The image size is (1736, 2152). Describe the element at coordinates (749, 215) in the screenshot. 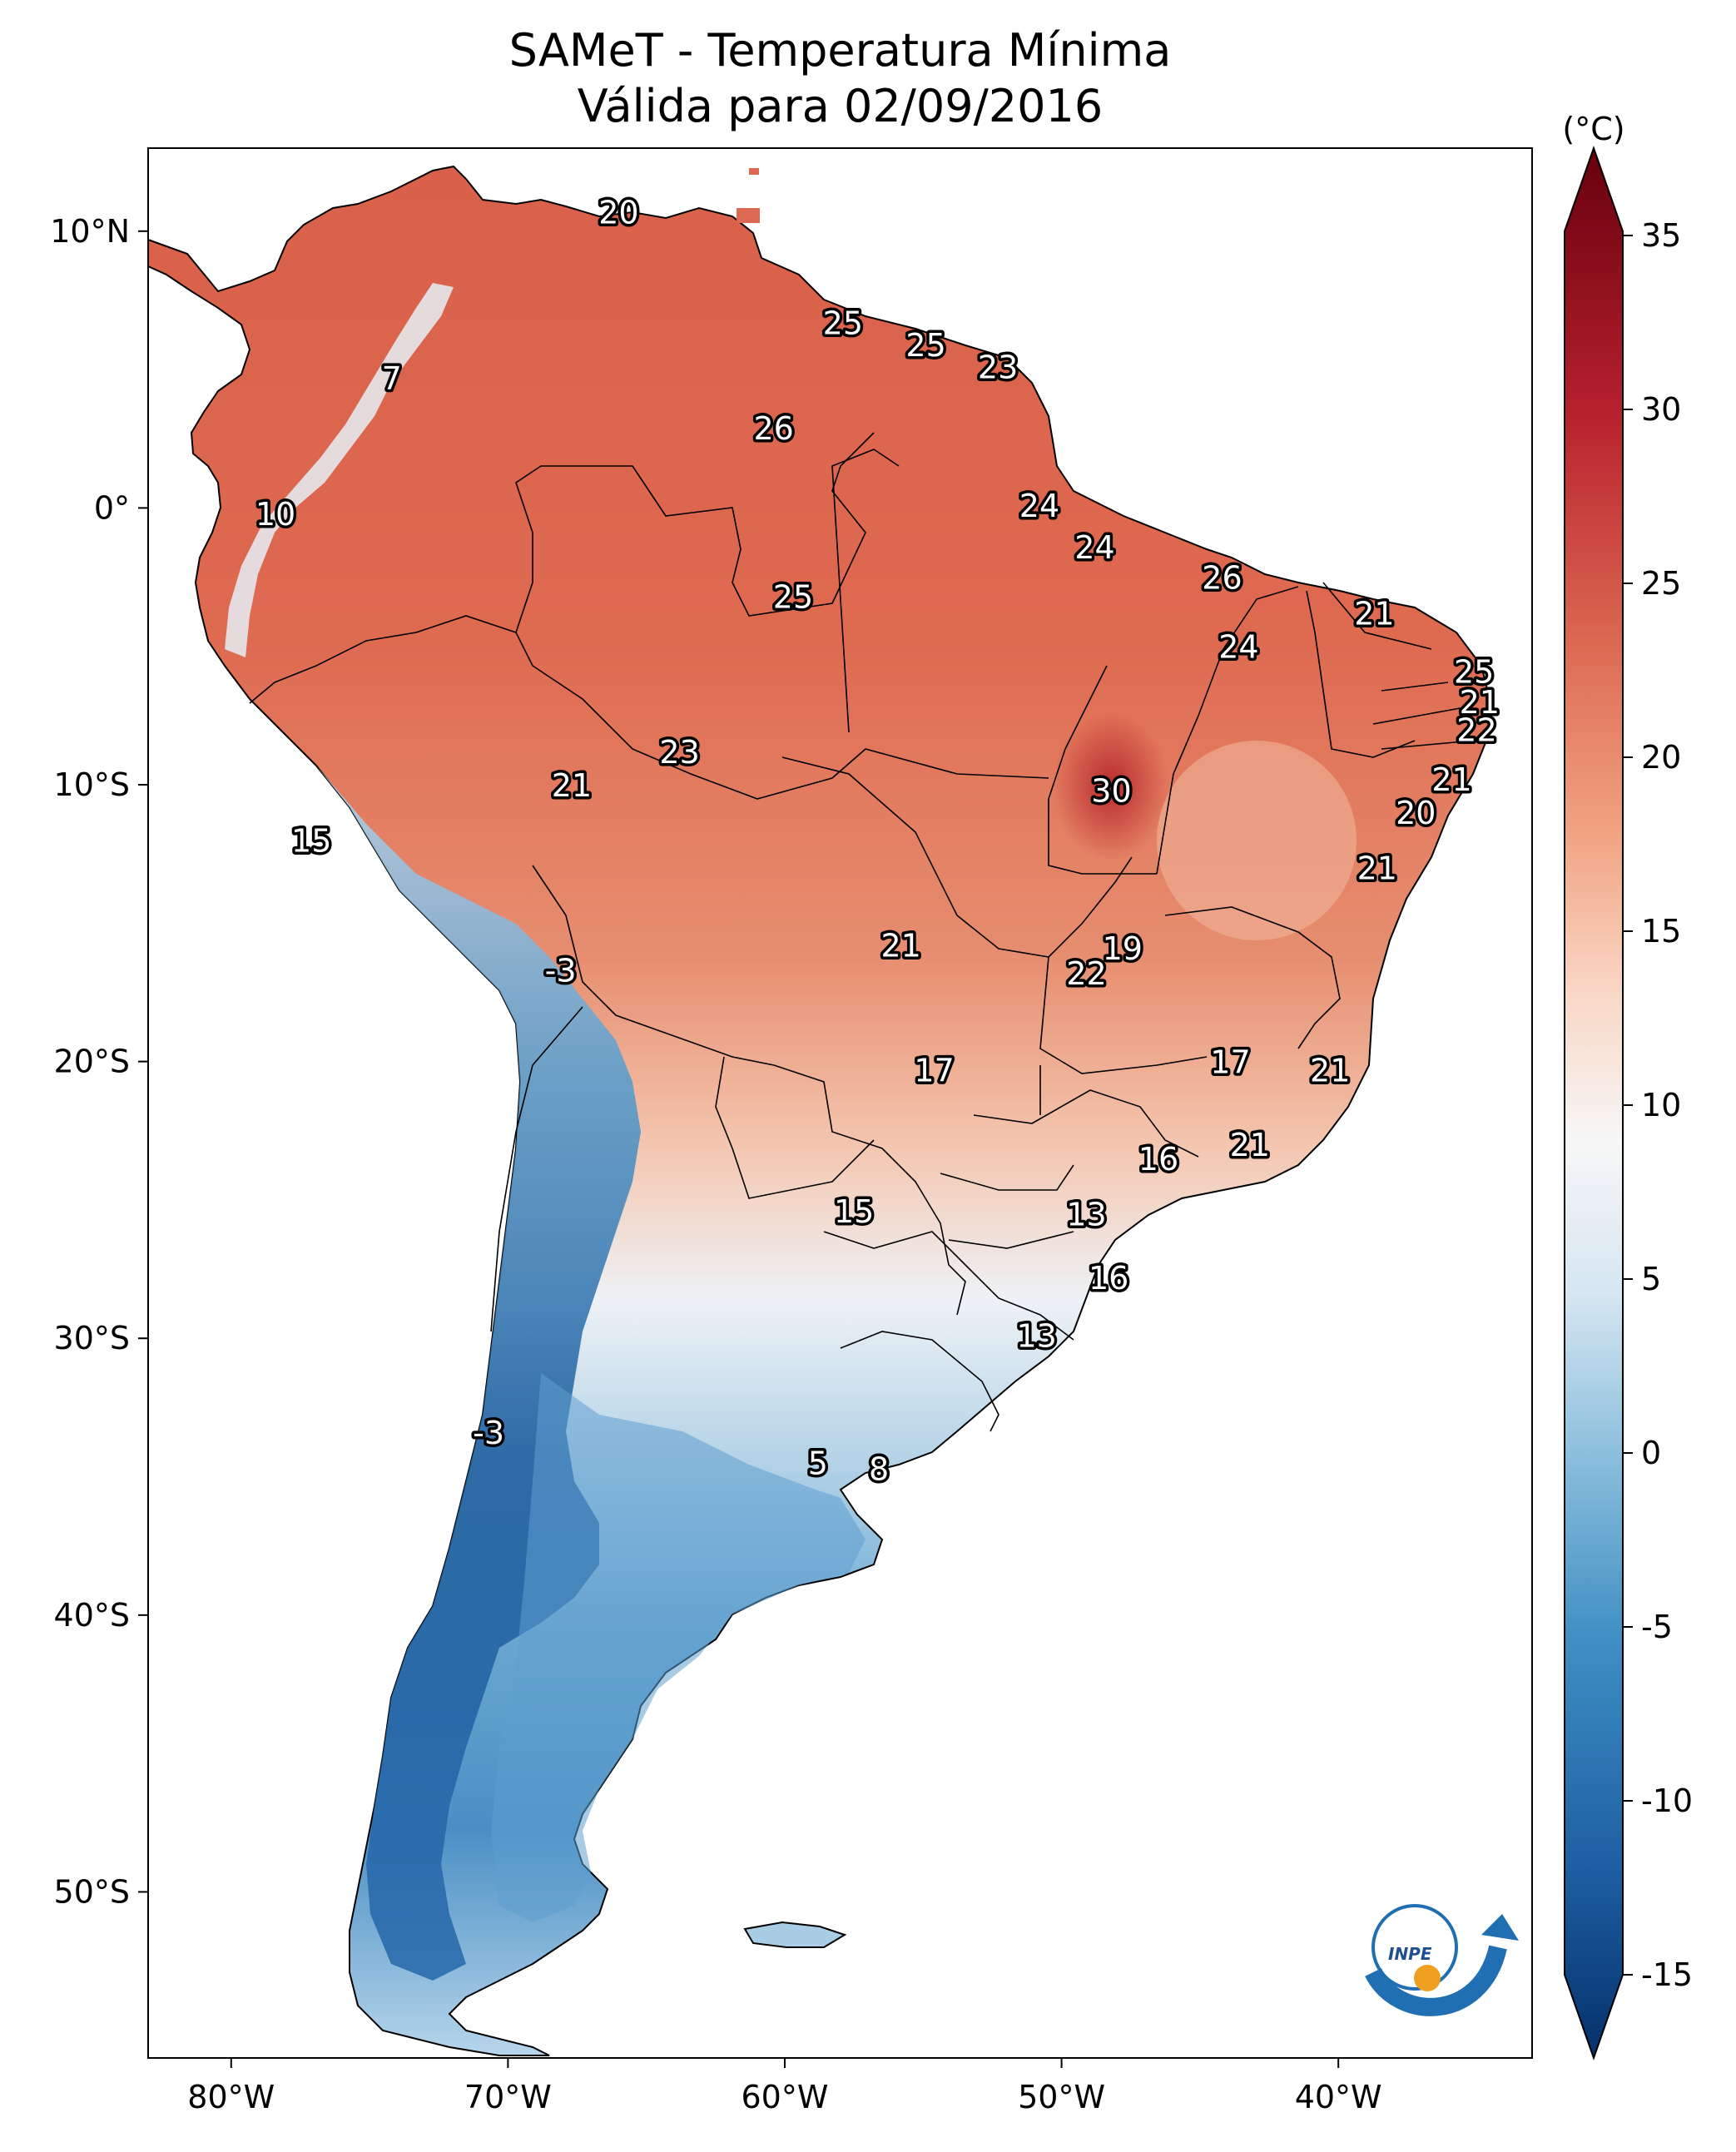

I see `trinidad-island` at that location.